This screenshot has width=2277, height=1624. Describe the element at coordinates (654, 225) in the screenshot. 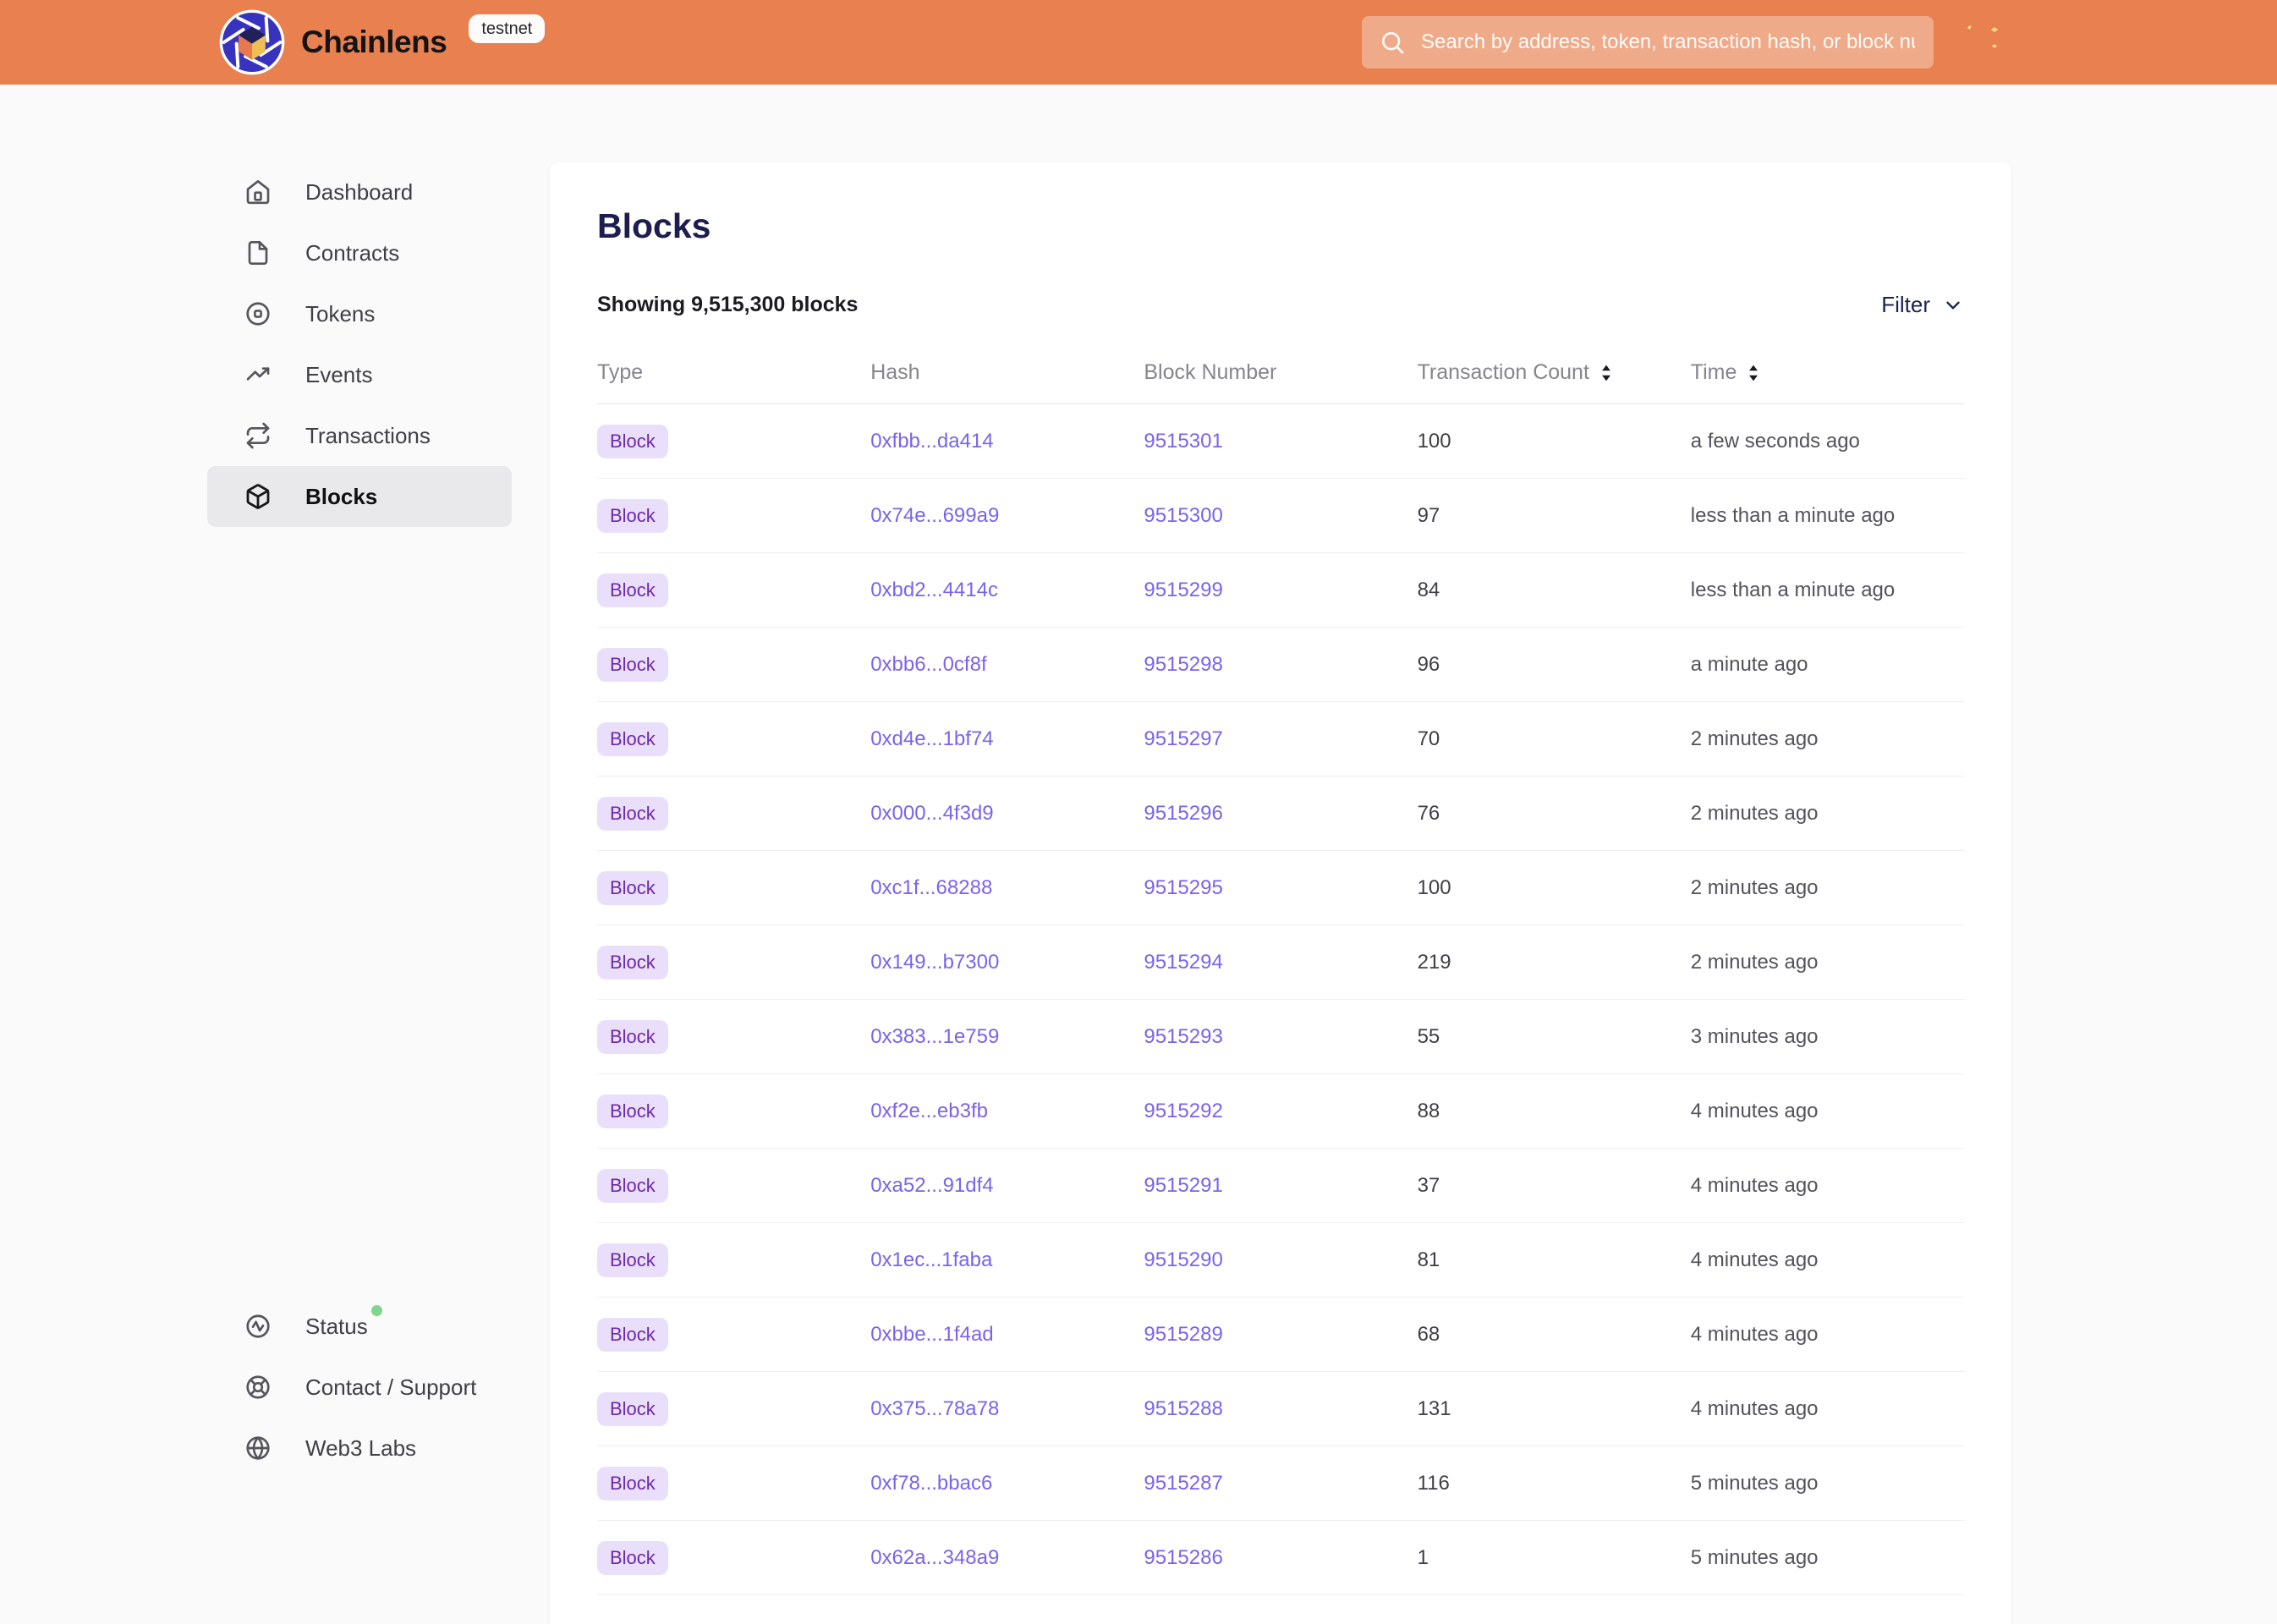

I see `page-title: Blocks` at that location.